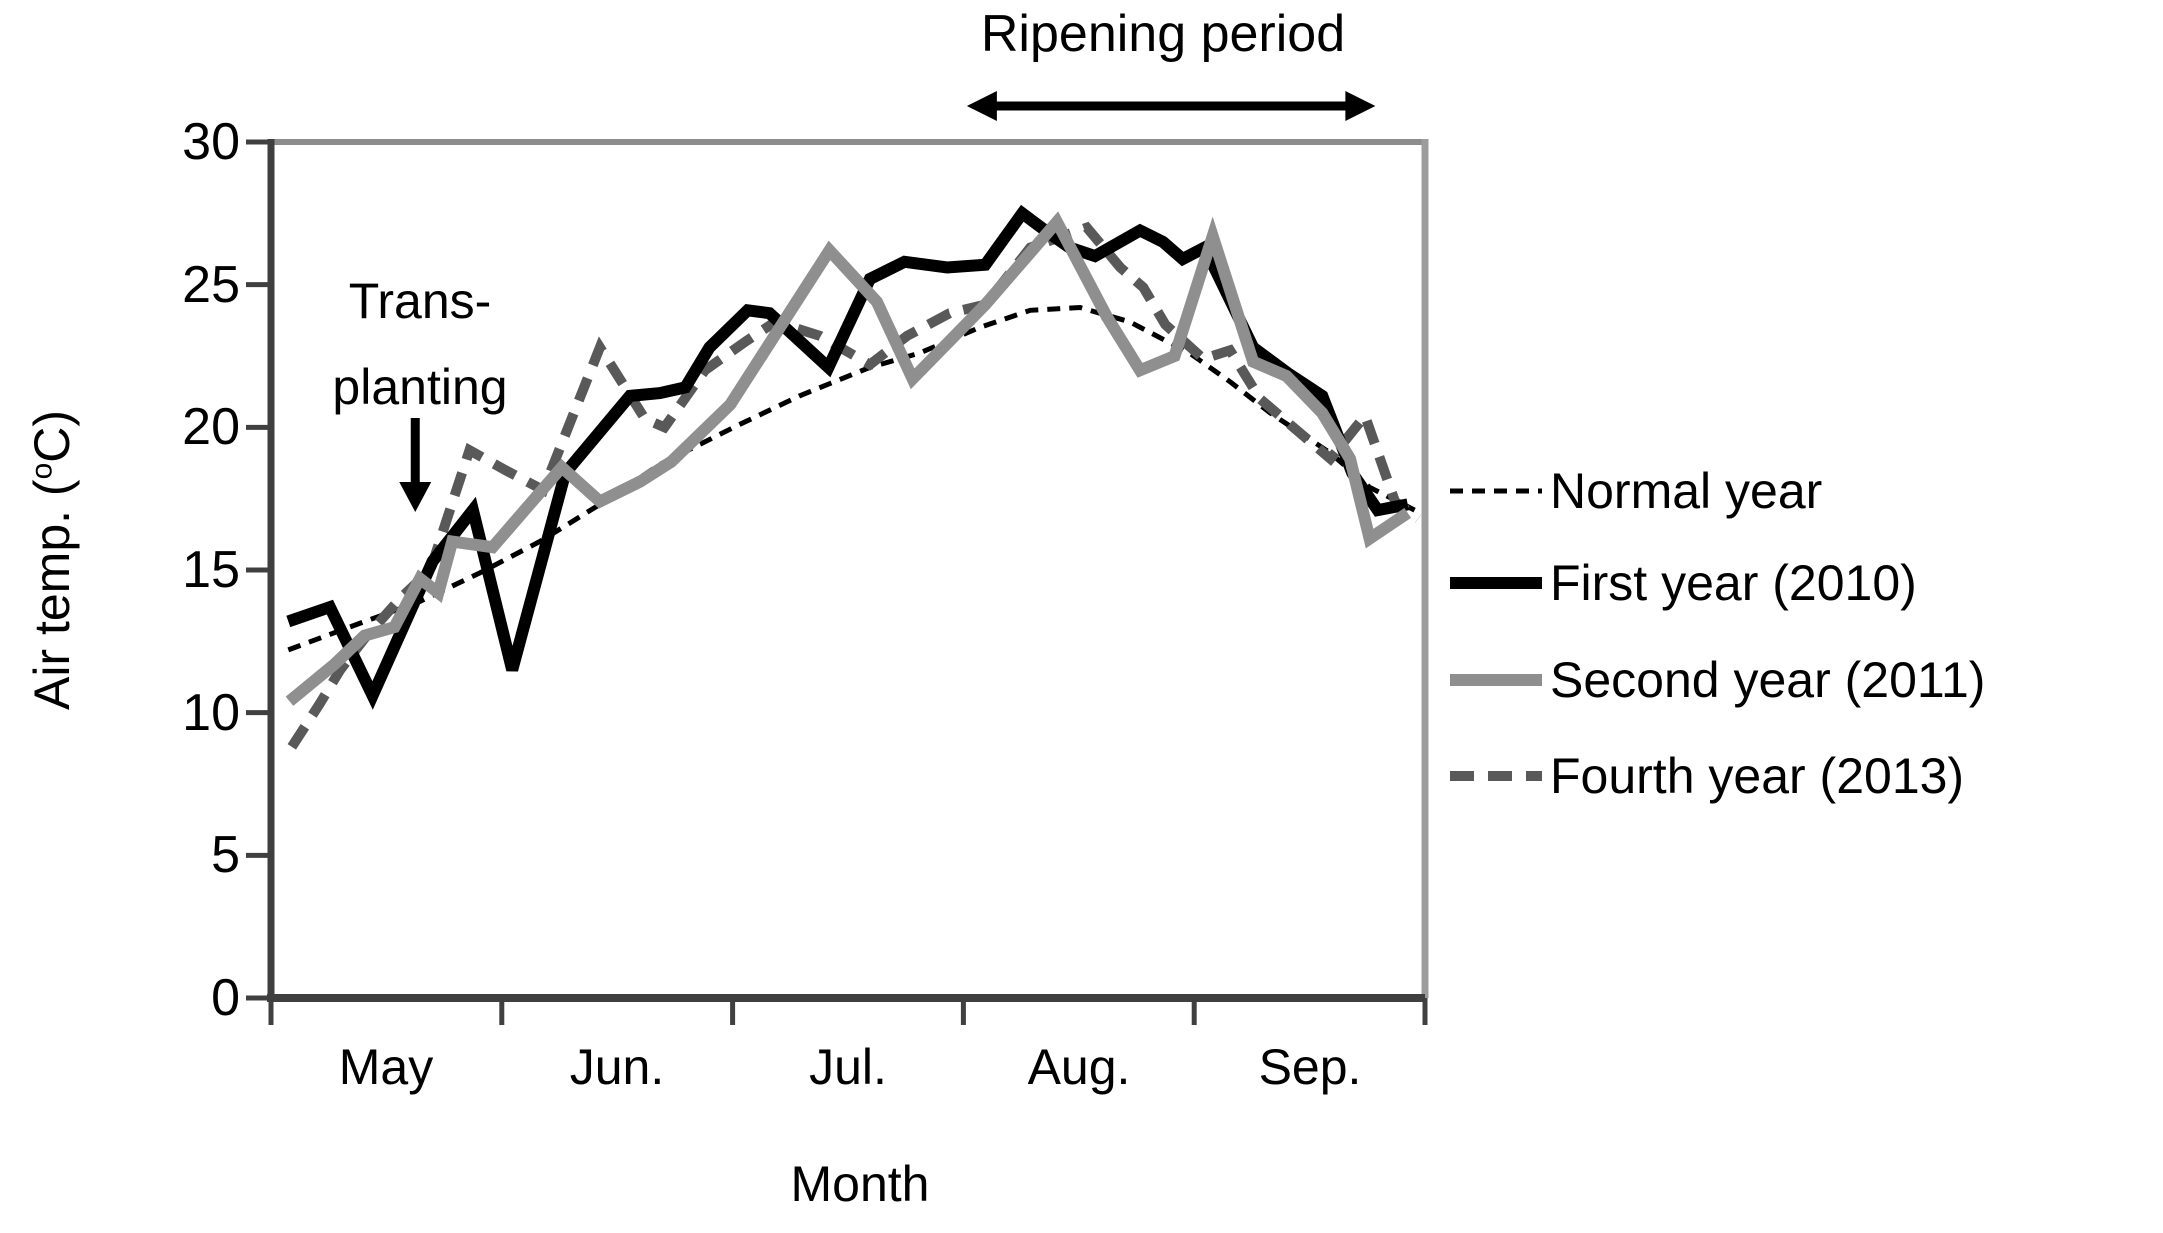 The height and width of the screenshot is (1233, 2163). Describe the element at coordinates (1163, 34) in the screenshot. I see `ripening-period-label: Ripening period` at that location.